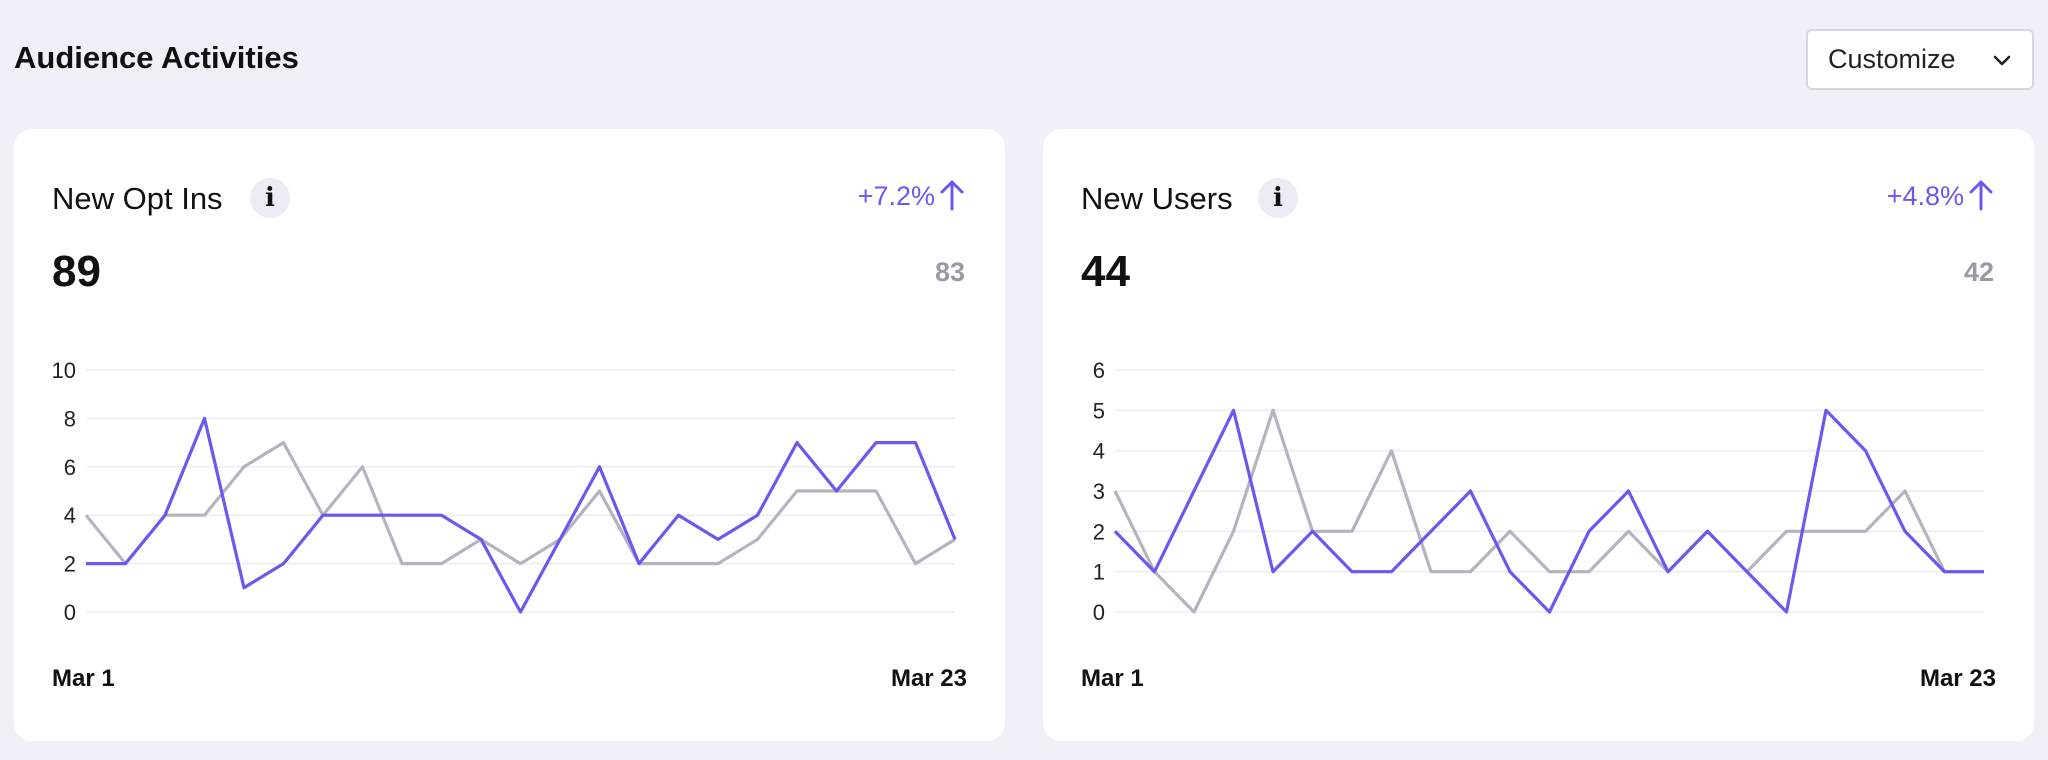 Image resolution: width=2048 pixels, height=760 pixels. I want to click on page-title: Audience Activities, so click(156, 57).